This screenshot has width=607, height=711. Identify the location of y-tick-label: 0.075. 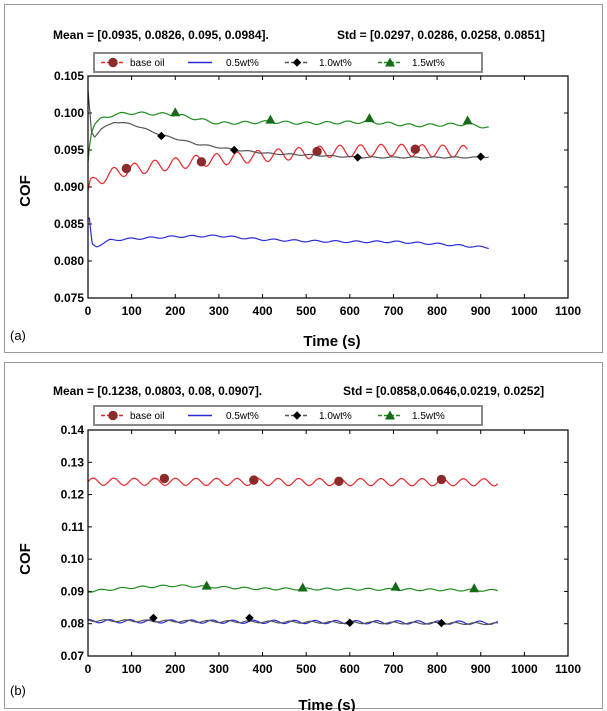
(69, 298).